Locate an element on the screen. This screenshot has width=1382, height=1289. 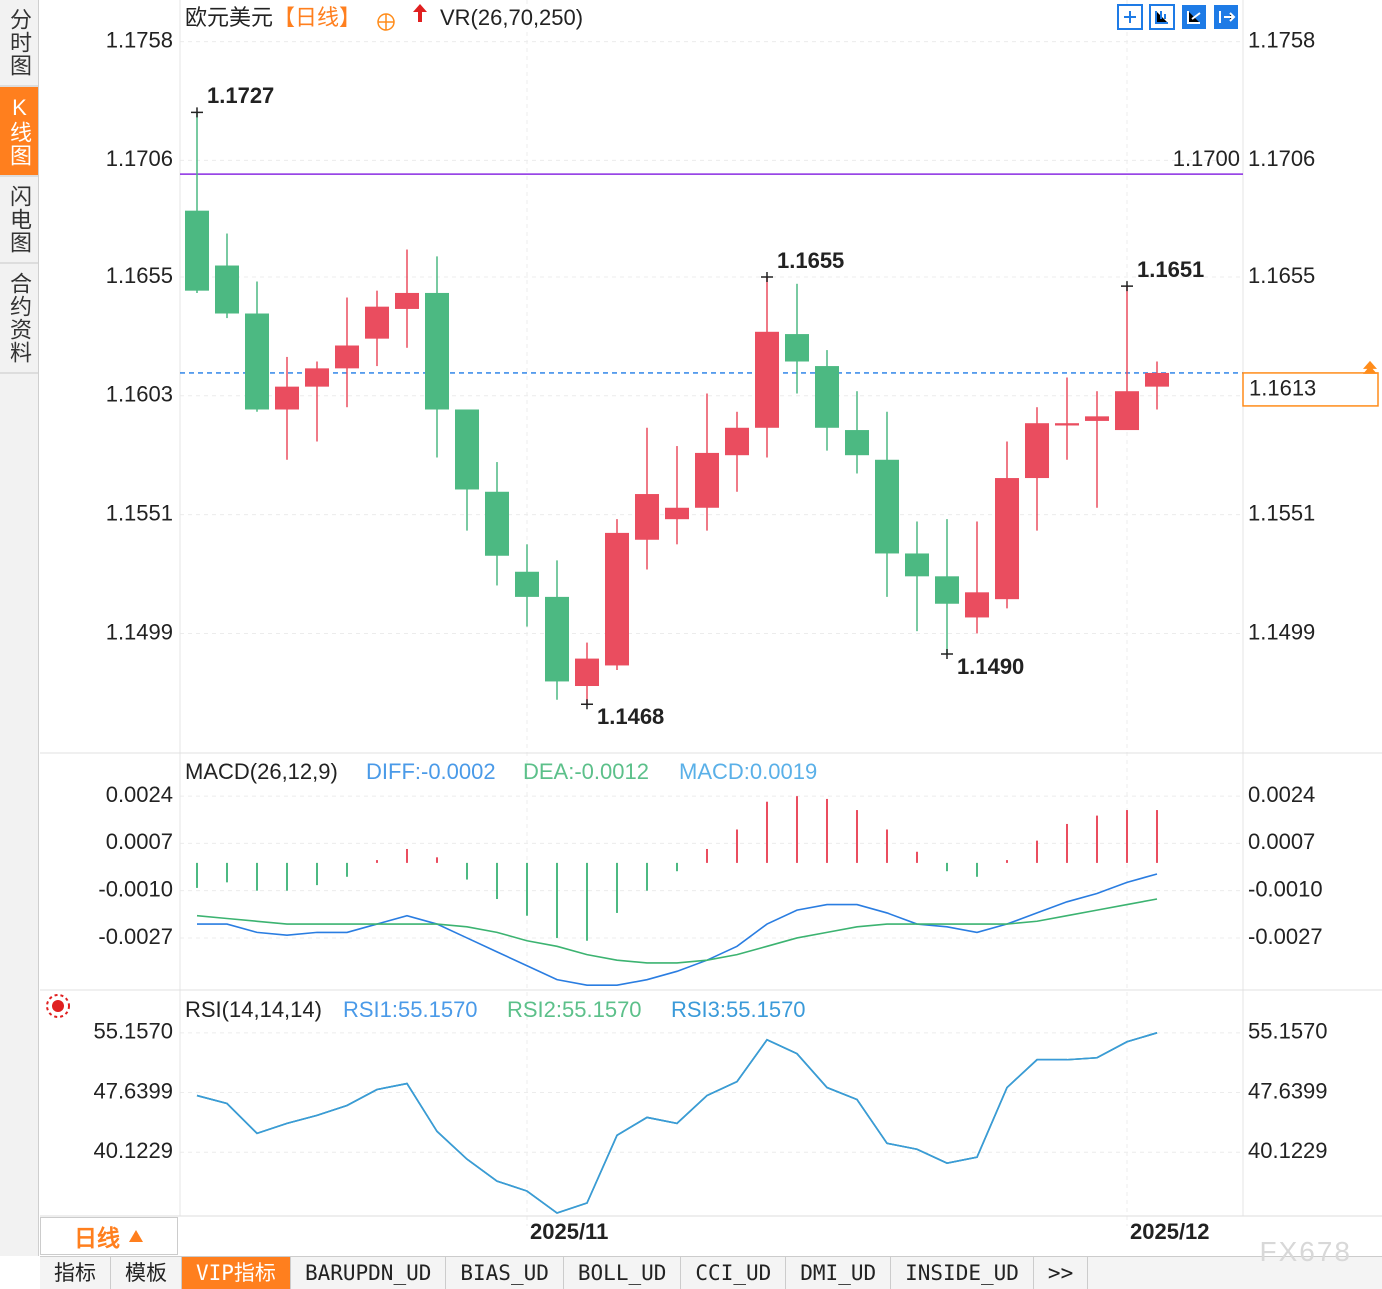
toolbar-tab: DMI_UD is located at coordinates (839, 1273).